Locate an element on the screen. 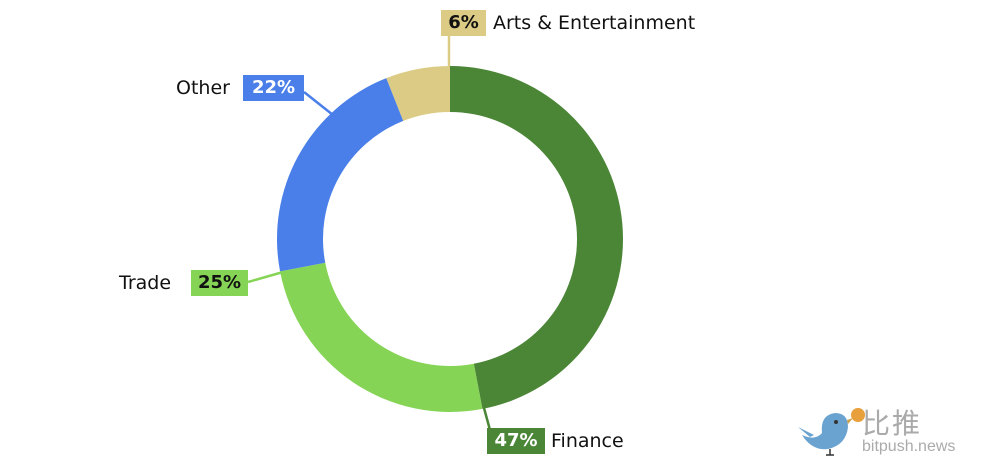 The image size is (990, 476). other-percent-label: 22% is located at coordinates (273, 88).